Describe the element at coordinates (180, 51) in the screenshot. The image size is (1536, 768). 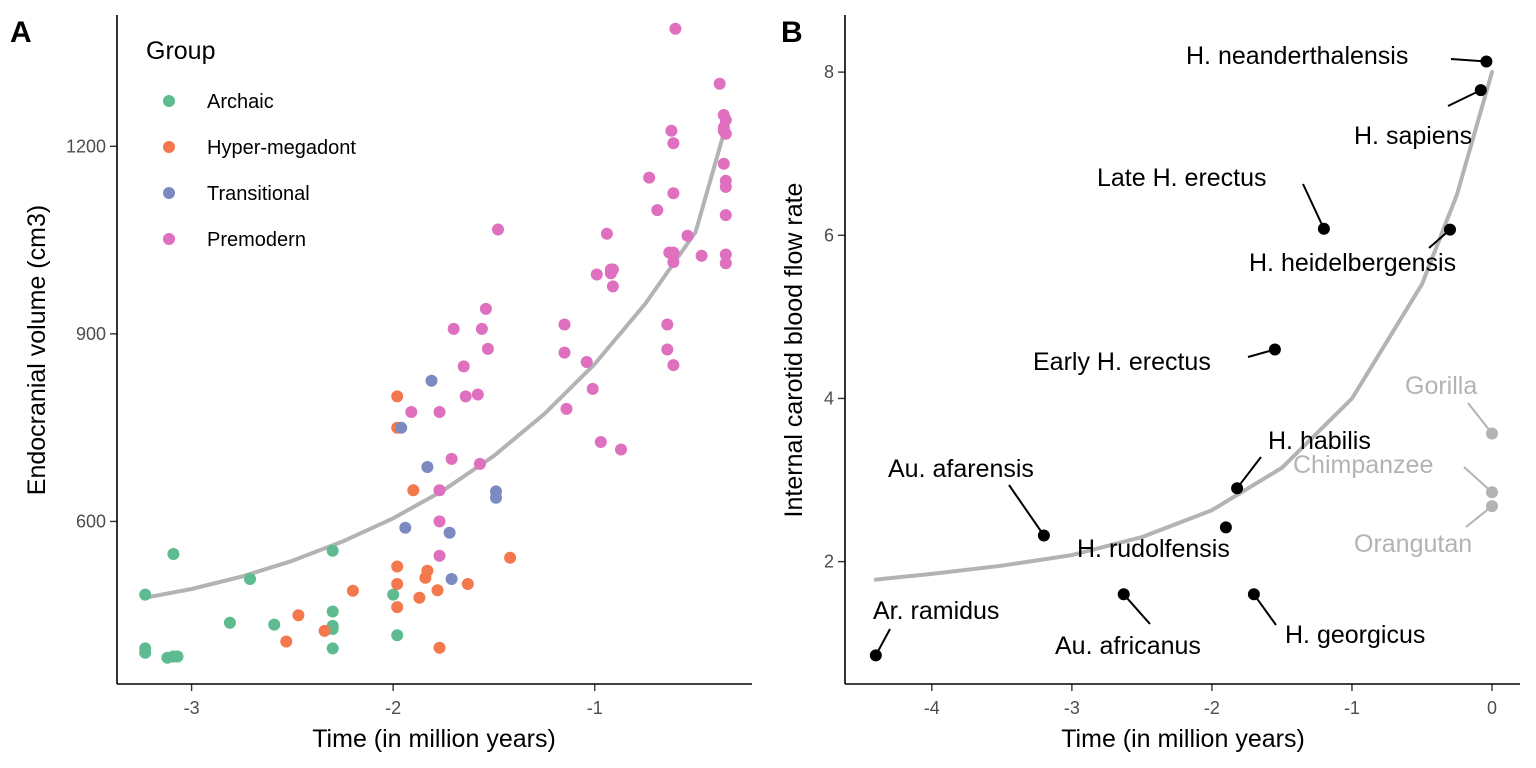
I see `legend-title: Group` at that location.